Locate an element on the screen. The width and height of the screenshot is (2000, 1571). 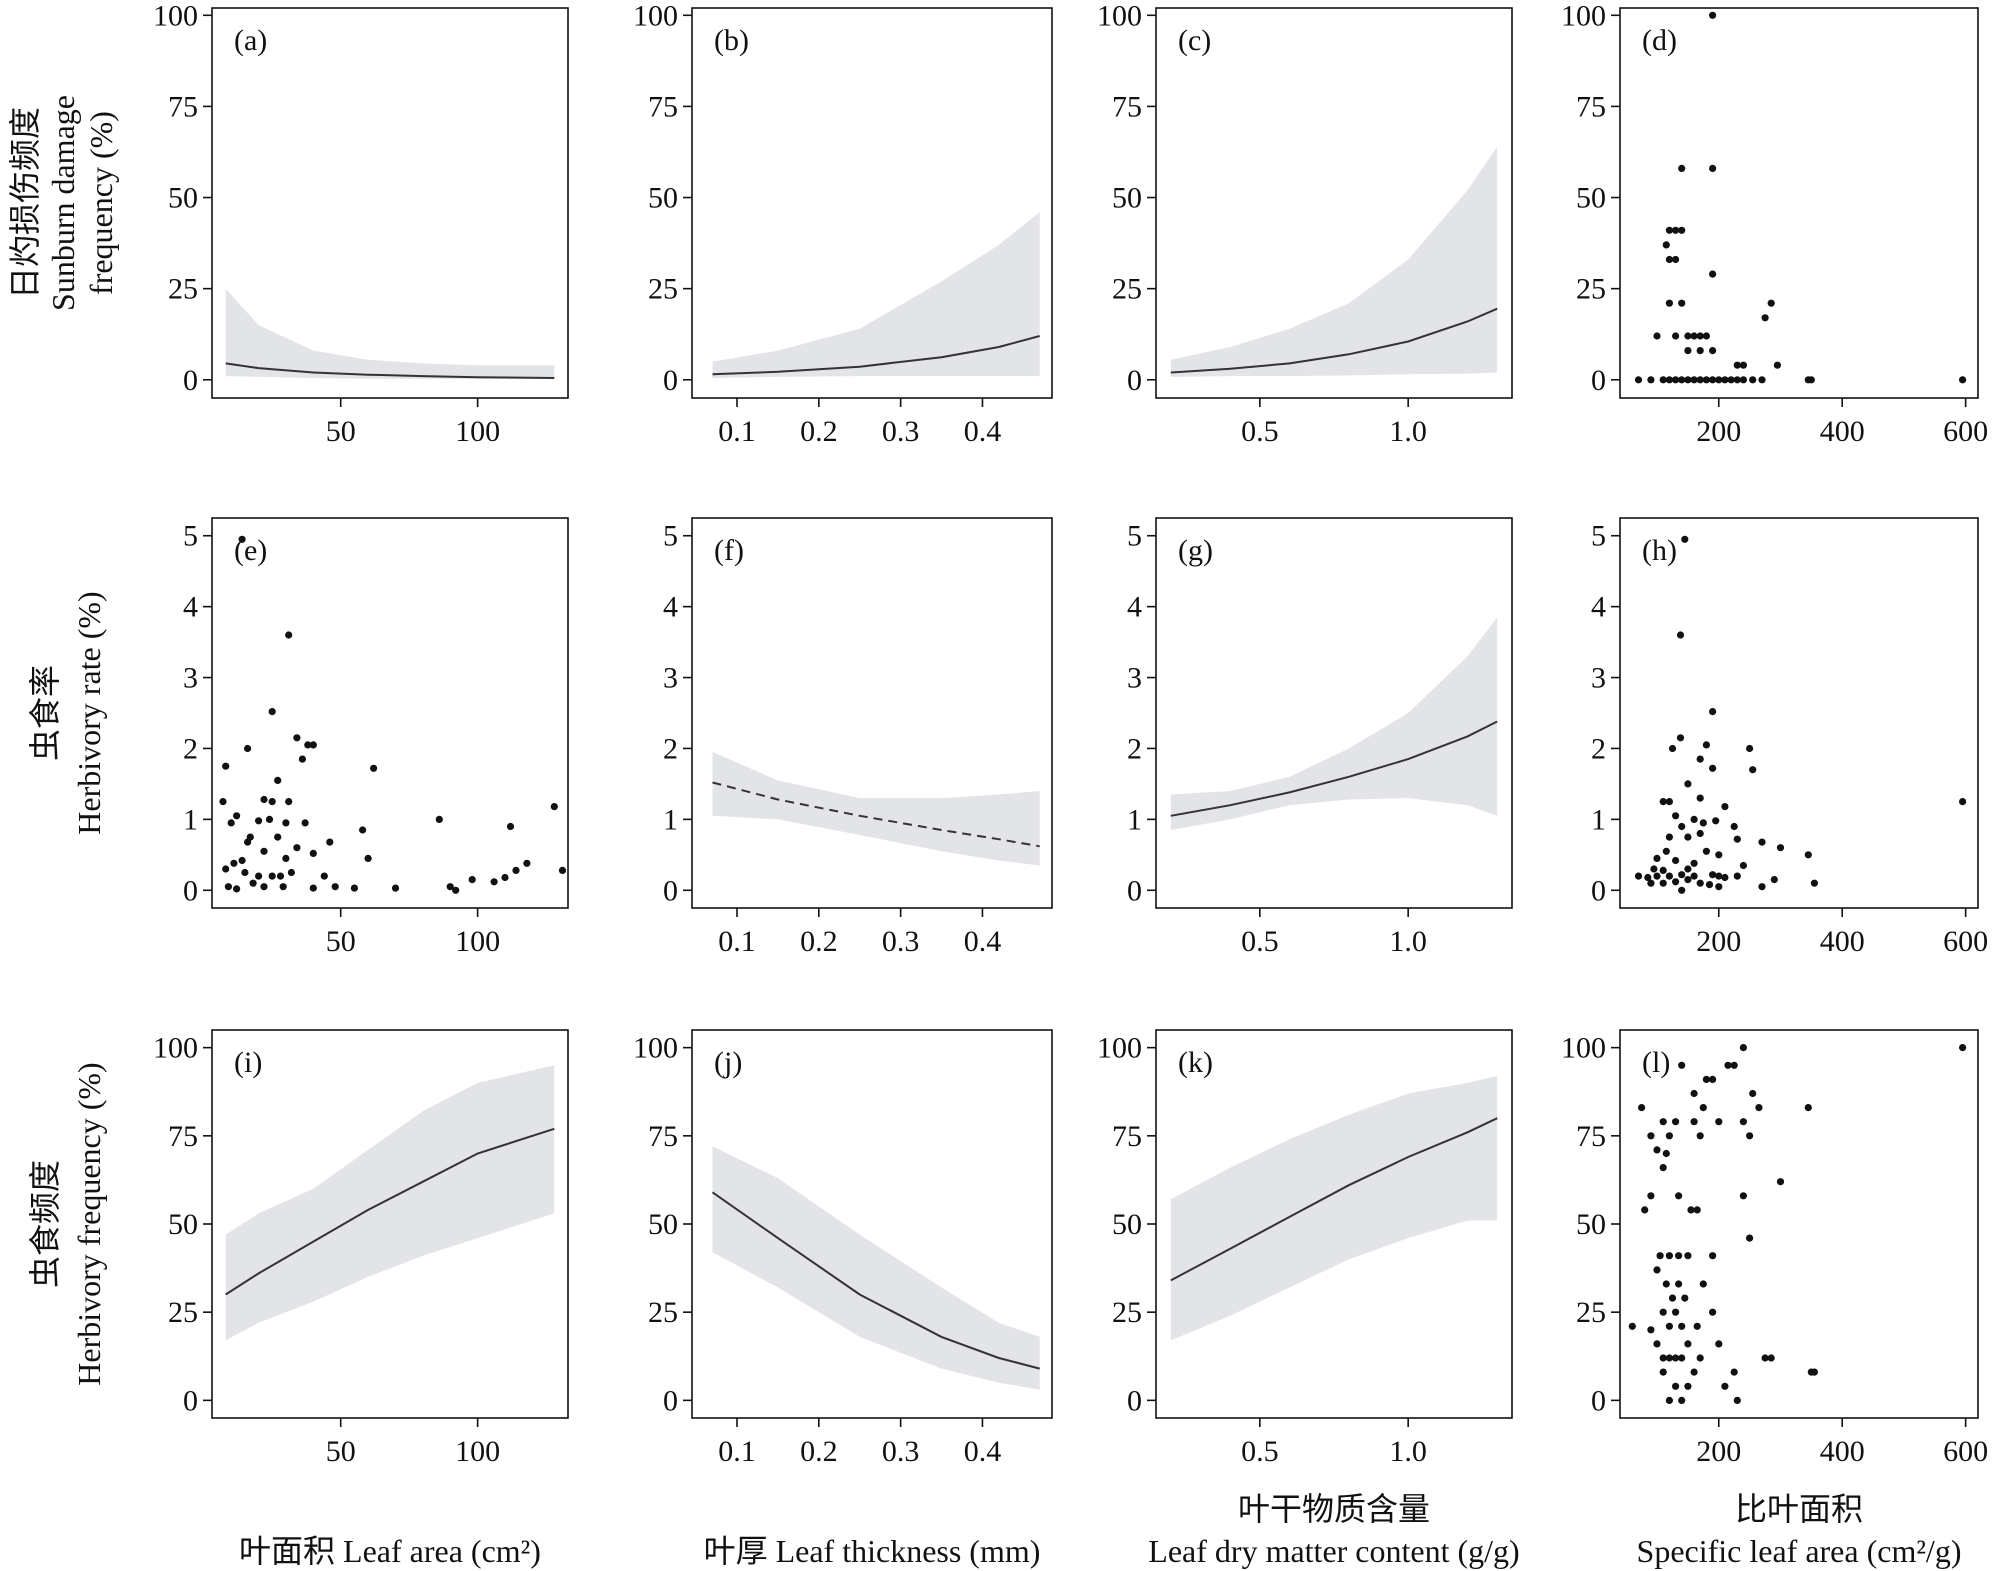
x-tick-label: 200 is located at coordinates (1718, 941).